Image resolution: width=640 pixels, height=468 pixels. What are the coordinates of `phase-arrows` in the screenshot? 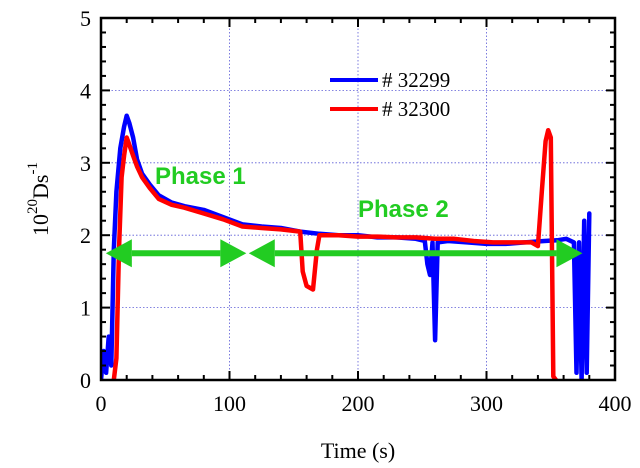 It's located at (344, 253).